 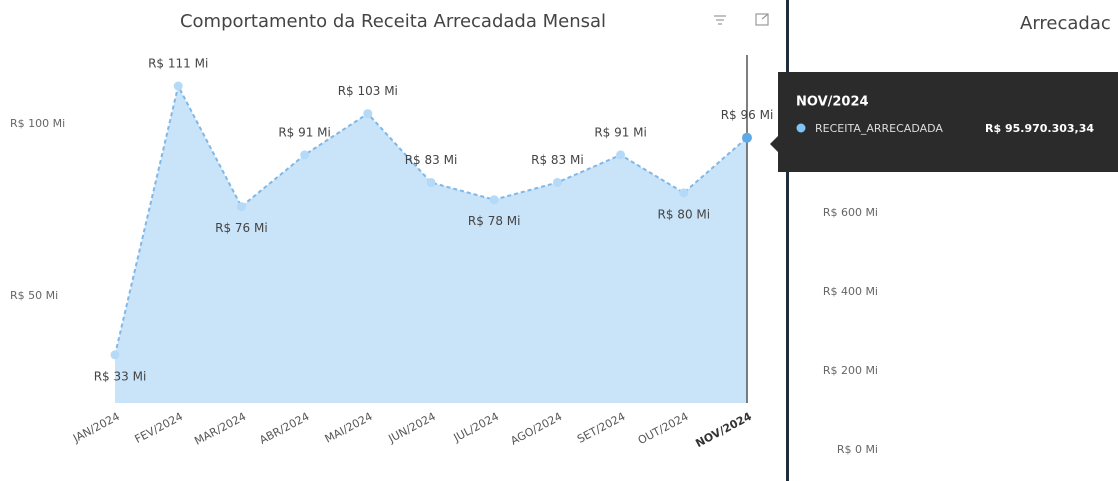 What do you see at coordinates (850, 370) in the screenshot?
I see `y-tick-label: R$ 200 Mi` at bounding box center [850, 370].